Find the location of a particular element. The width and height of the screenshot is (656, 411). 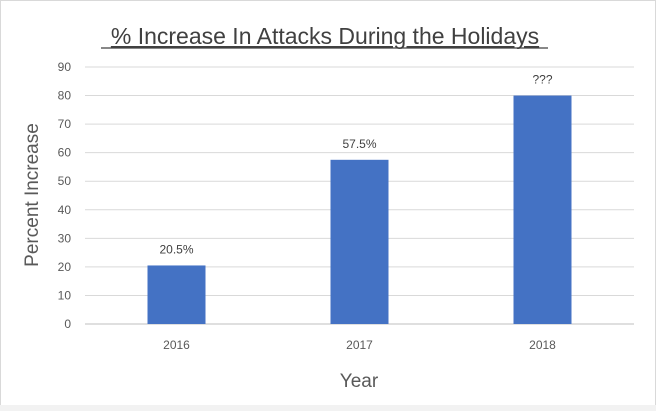

y-tick-label: 50 is located at coordinates (65, 181).